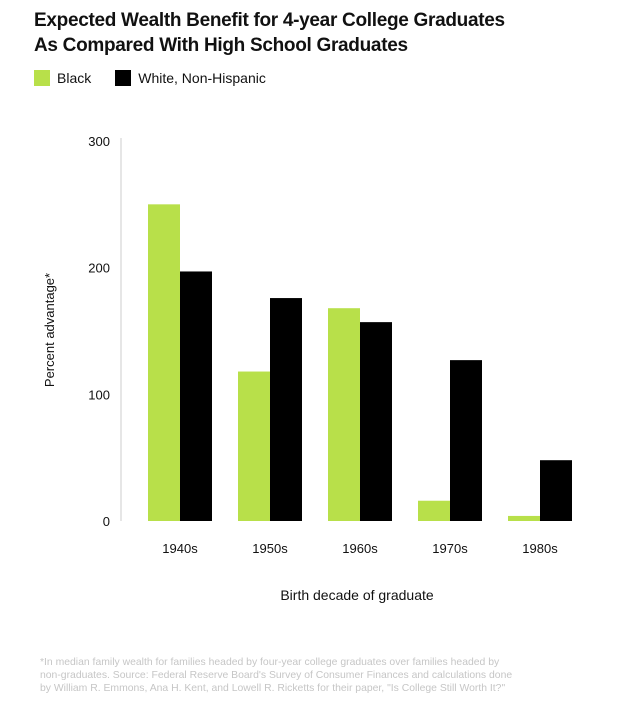 This screenshot has height=708, width=630. Describe the element at coordinates (556, 490) in the screenshot. I see `bar-white-1980s` at that location.